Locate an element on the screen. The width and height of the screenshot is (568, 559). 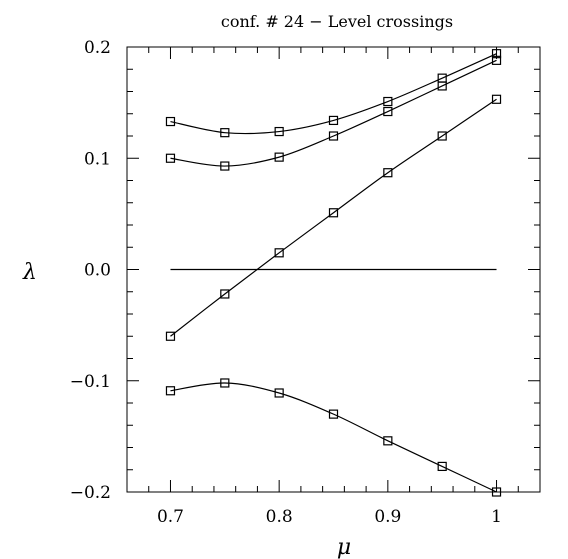
x-tick-label: 1 is located at coordinates (496, 517).